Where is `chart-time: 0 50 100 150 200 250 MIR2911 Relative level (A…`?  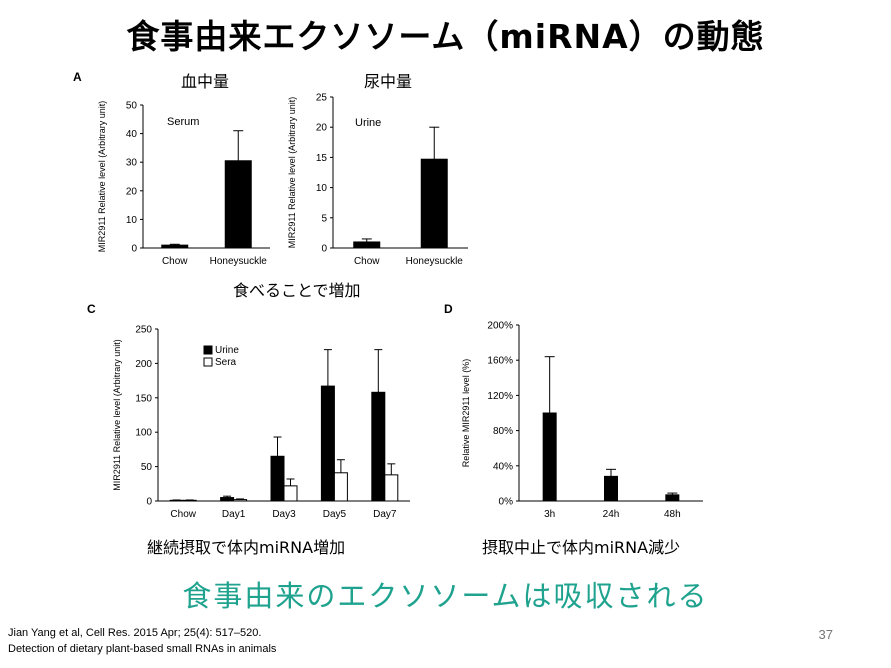 chart-time: 0 50 100 150 200 250 MIR2911 Relative level (A… is located at coordinates (261, 422).